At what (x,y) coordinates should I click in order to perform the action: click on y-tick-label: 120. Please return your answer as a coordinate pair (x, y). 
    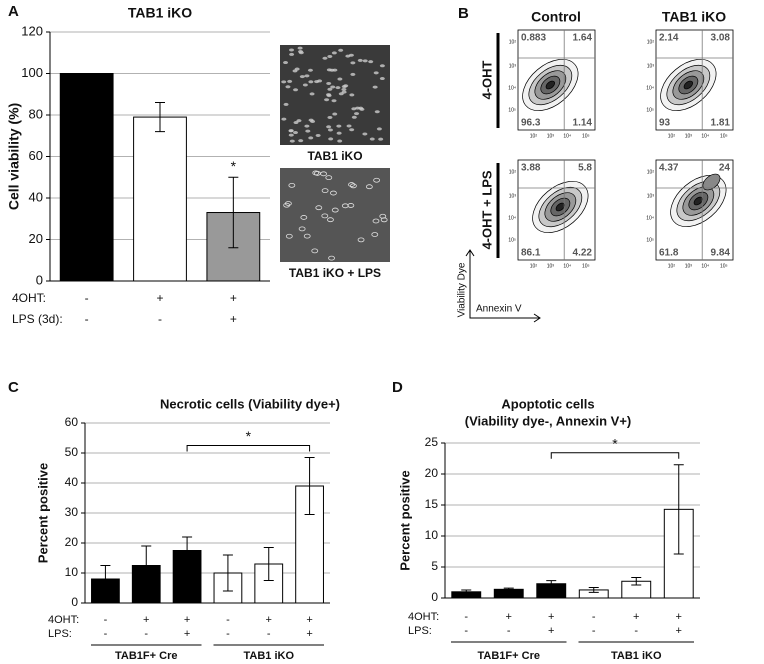
    Looking at the image, I should click on (32, 30).